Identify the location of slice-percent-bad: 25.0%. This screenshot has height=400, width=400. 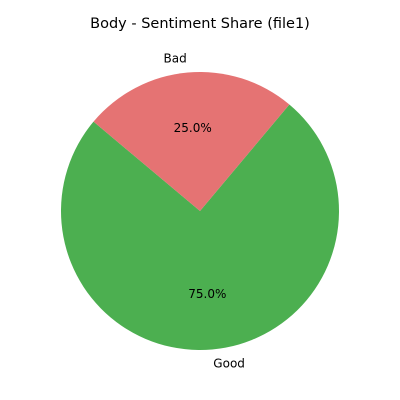
(193, 128).